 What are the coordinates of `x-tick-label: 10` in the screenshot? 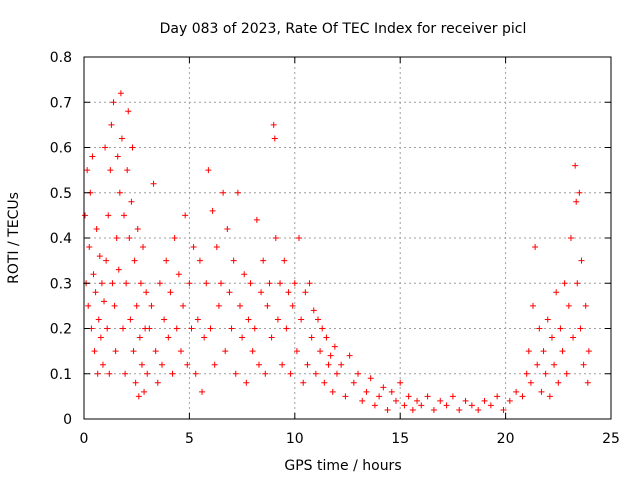 It's located at (295, 439).